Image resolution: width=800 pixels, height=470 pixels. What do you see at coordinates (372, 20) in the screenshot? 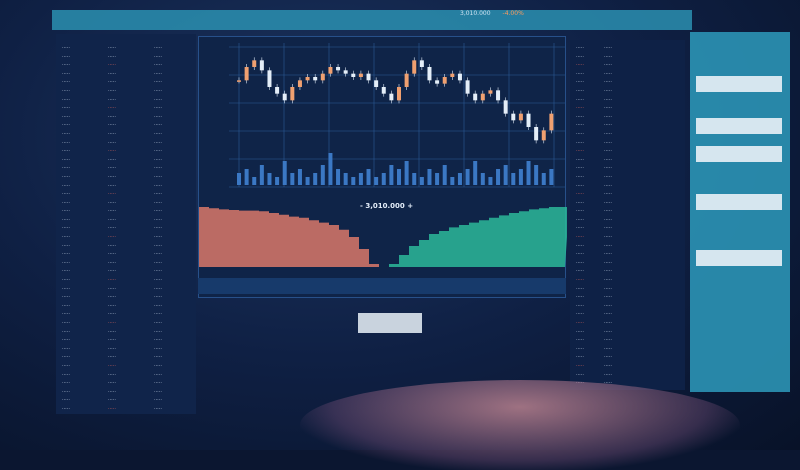
I see `header-bar` at bounding box center [372, 20].